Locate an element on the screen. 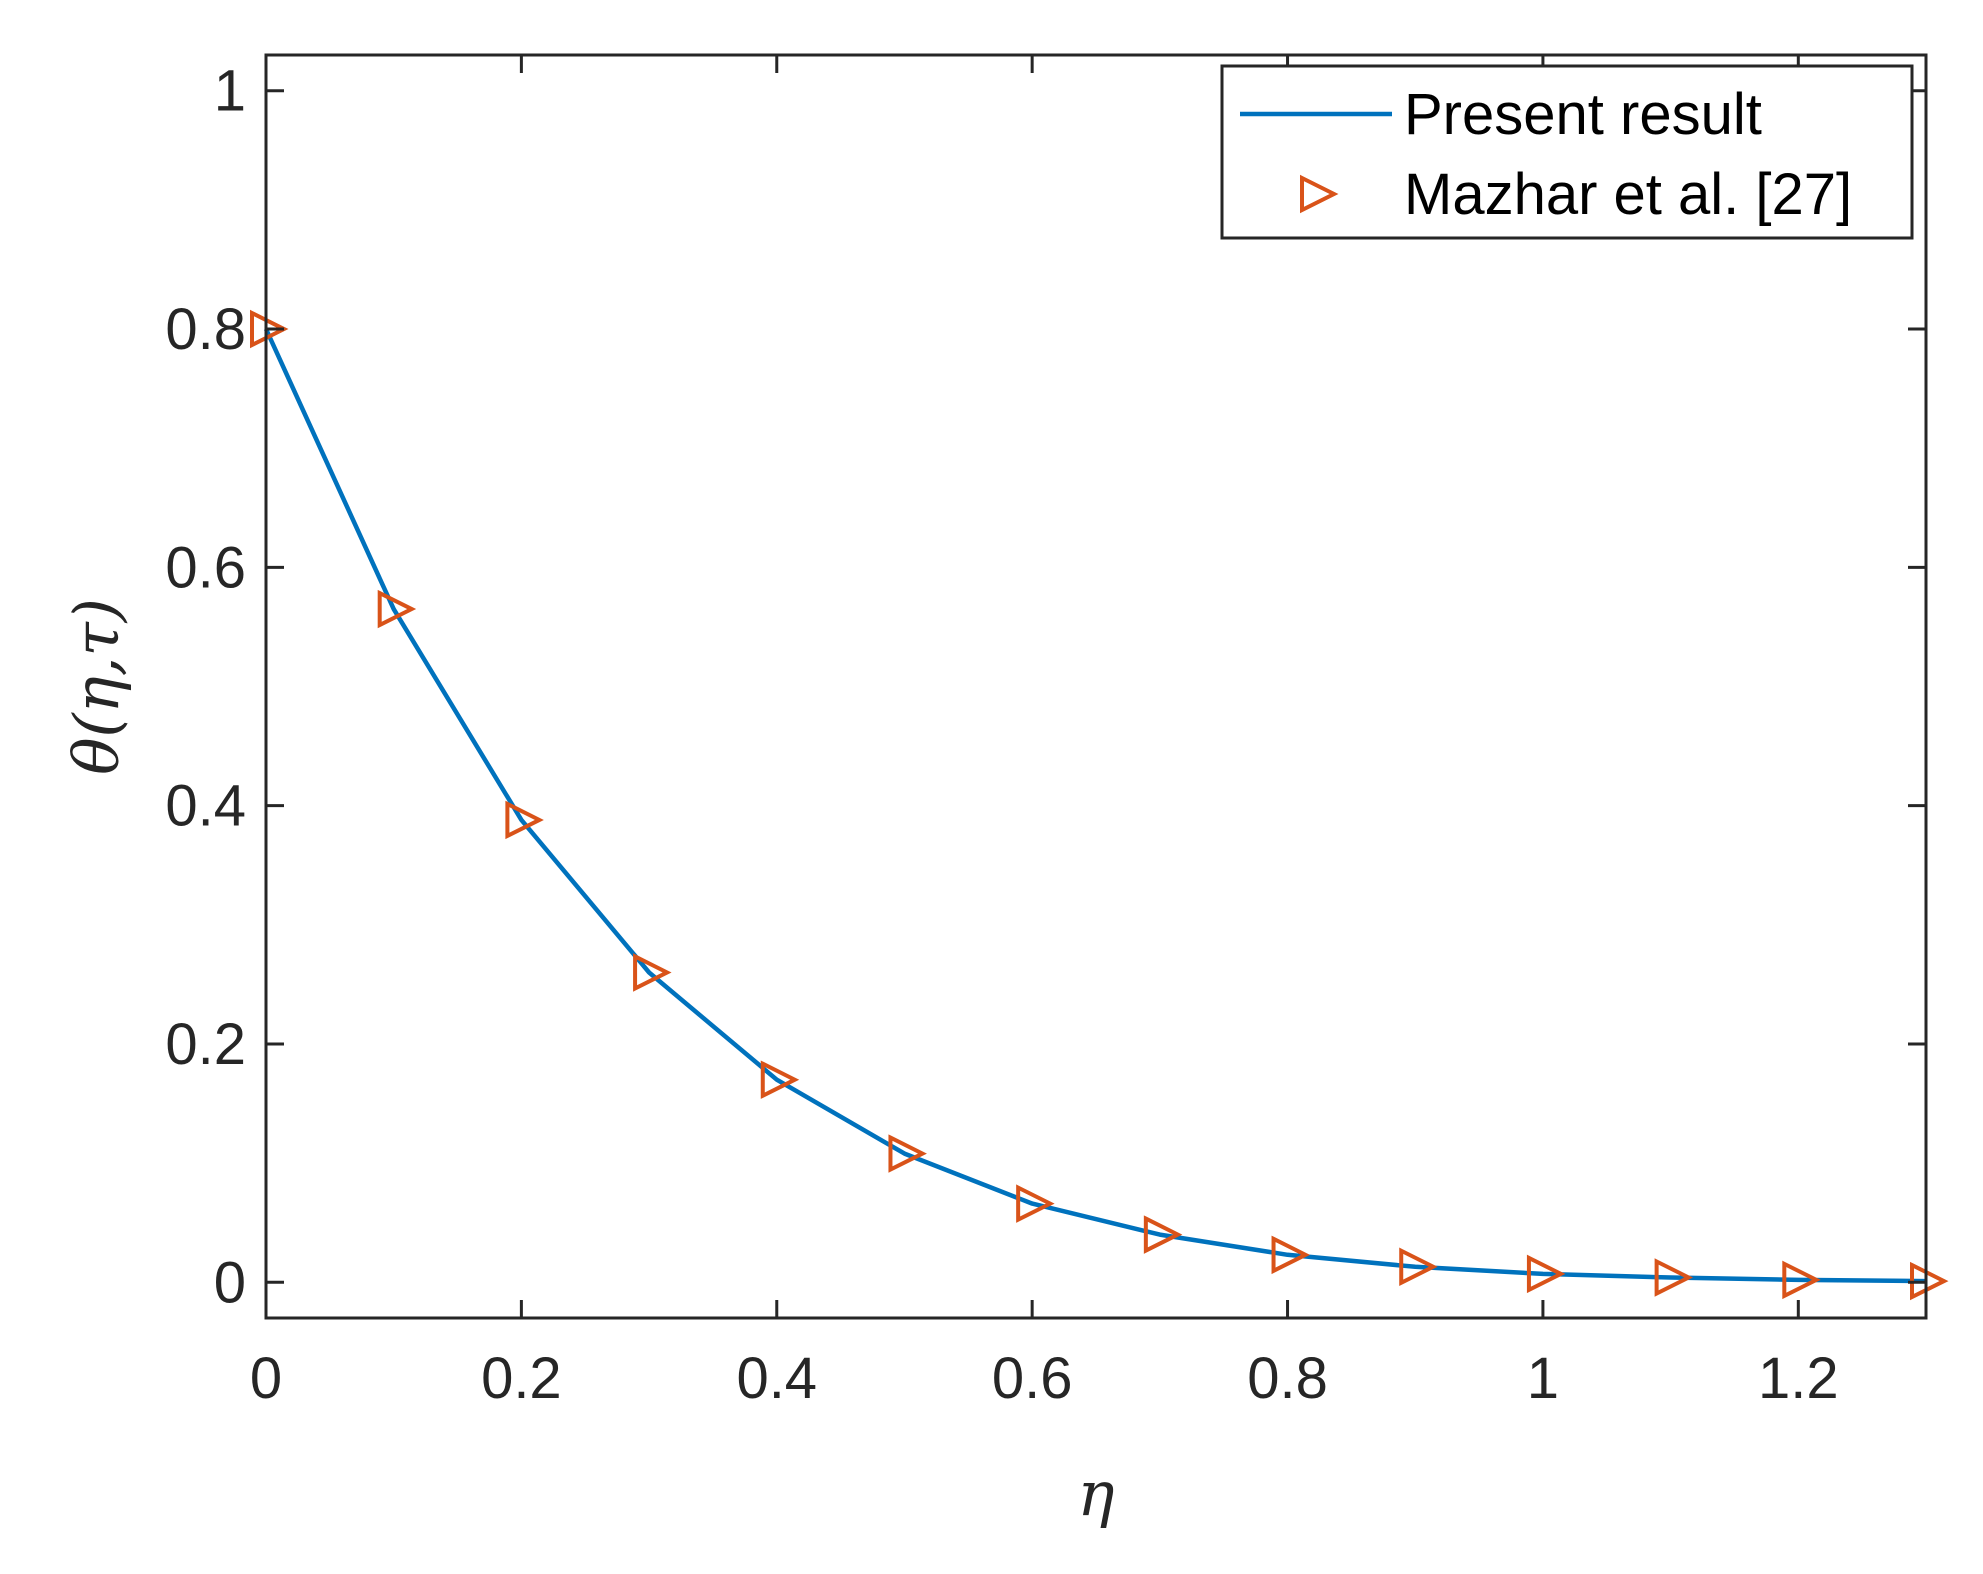 The height and width of the screenshot is (1574, 1983). y-tick-label: 1 is located at coordinates (230, 91).